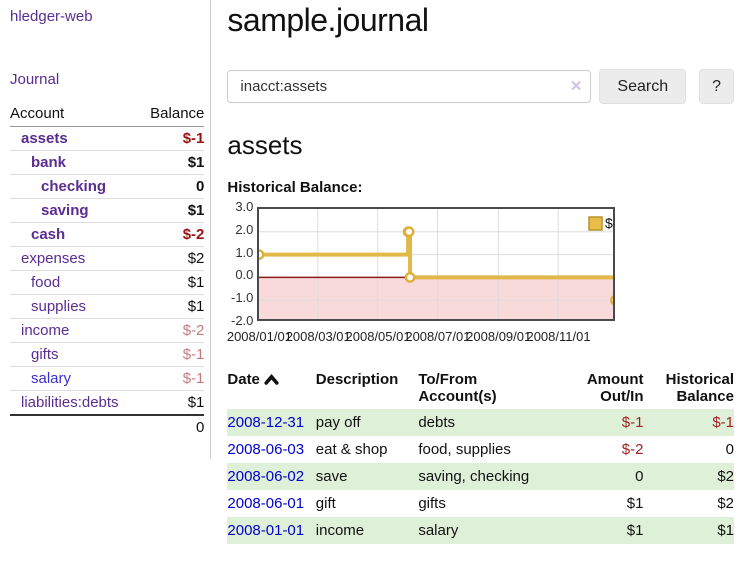  What do you see at coordinates (325, 503) in the screenshot?
I see `transaction-description: gift` at bounding box center [325, 503].